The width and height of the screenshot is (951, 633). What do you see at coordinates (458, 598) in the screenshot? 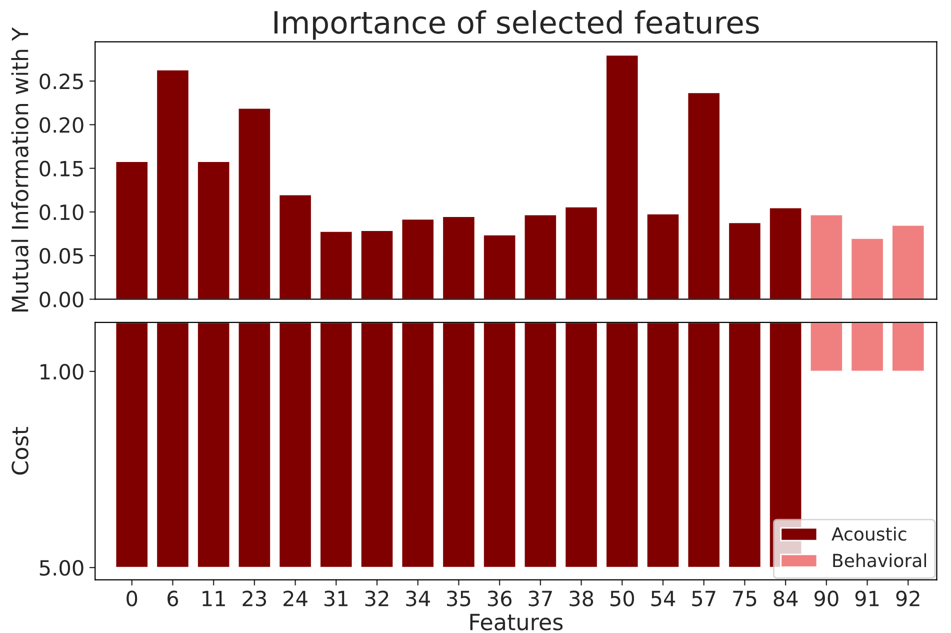
I see `x-tick-label: 35` at bounding box center [458, 598].